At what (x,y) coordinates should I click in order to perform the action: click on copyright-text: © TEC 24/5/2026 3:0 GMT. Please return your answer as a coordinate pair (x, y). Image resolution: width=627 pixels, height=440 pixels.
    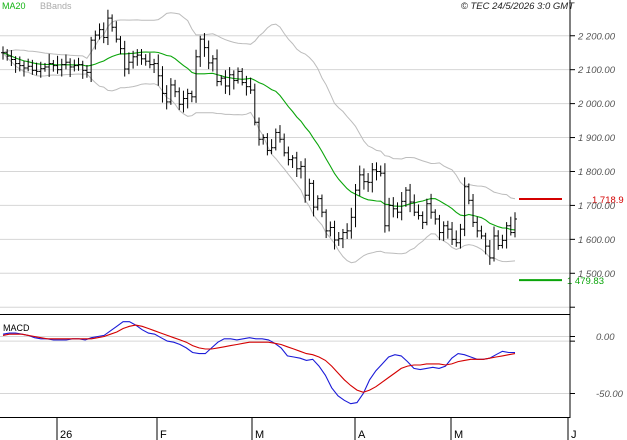
    Looking at the image, I should click on (518, 6).